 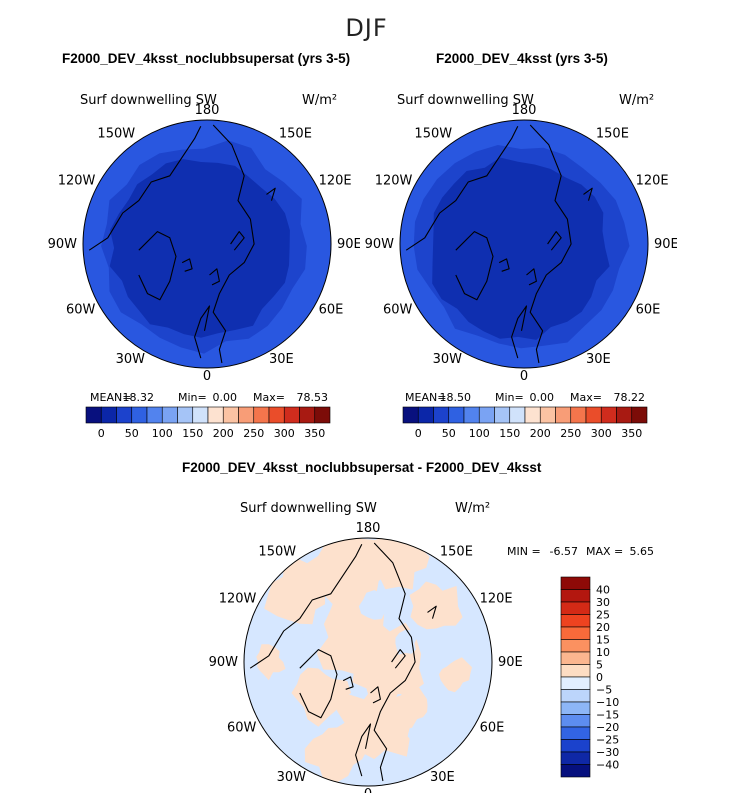 I want to click on max-value: 78.22, so click(x=630, y=397).